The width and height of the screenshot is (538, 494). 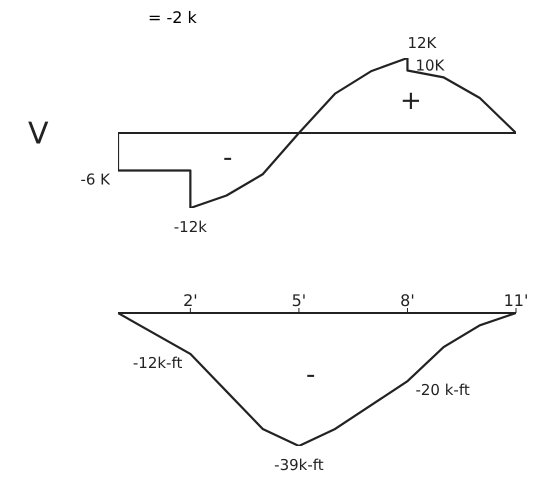 I want to click on data-label: -12k, so click(x=191, y=227).